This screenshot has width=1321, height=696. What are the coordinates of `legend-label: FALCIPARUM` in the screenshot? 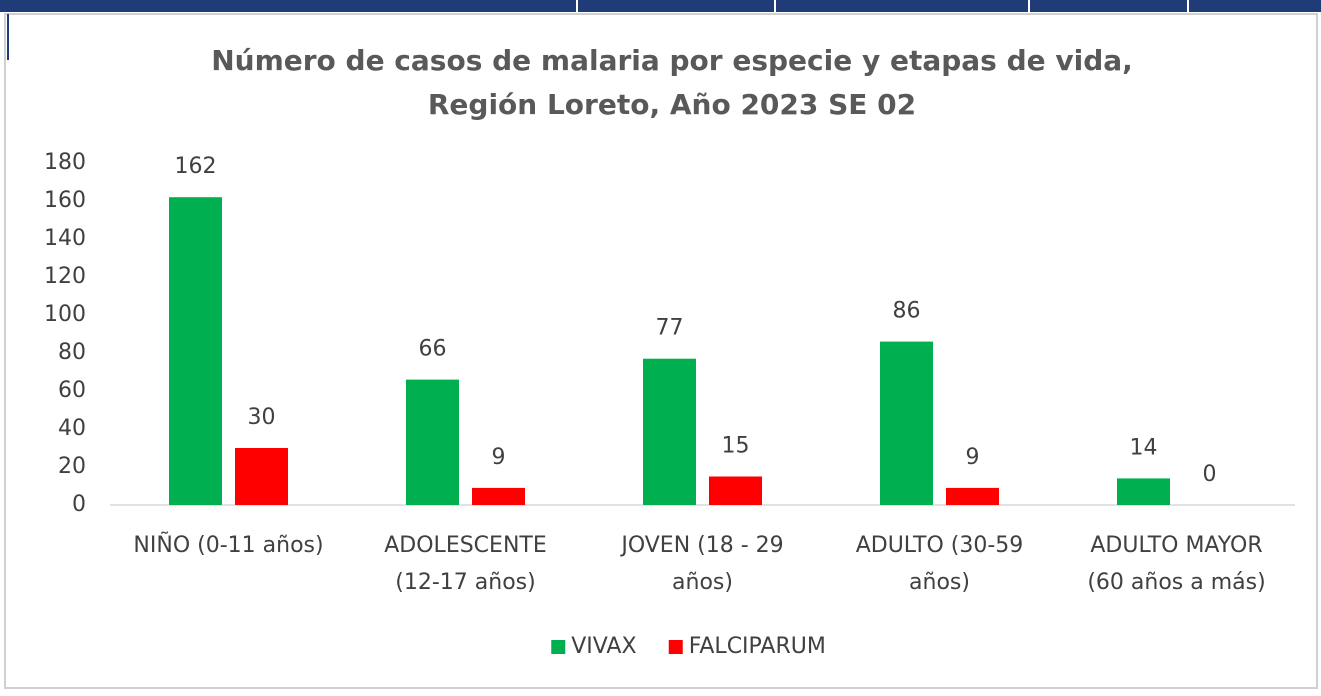 It's located at (757, 646).